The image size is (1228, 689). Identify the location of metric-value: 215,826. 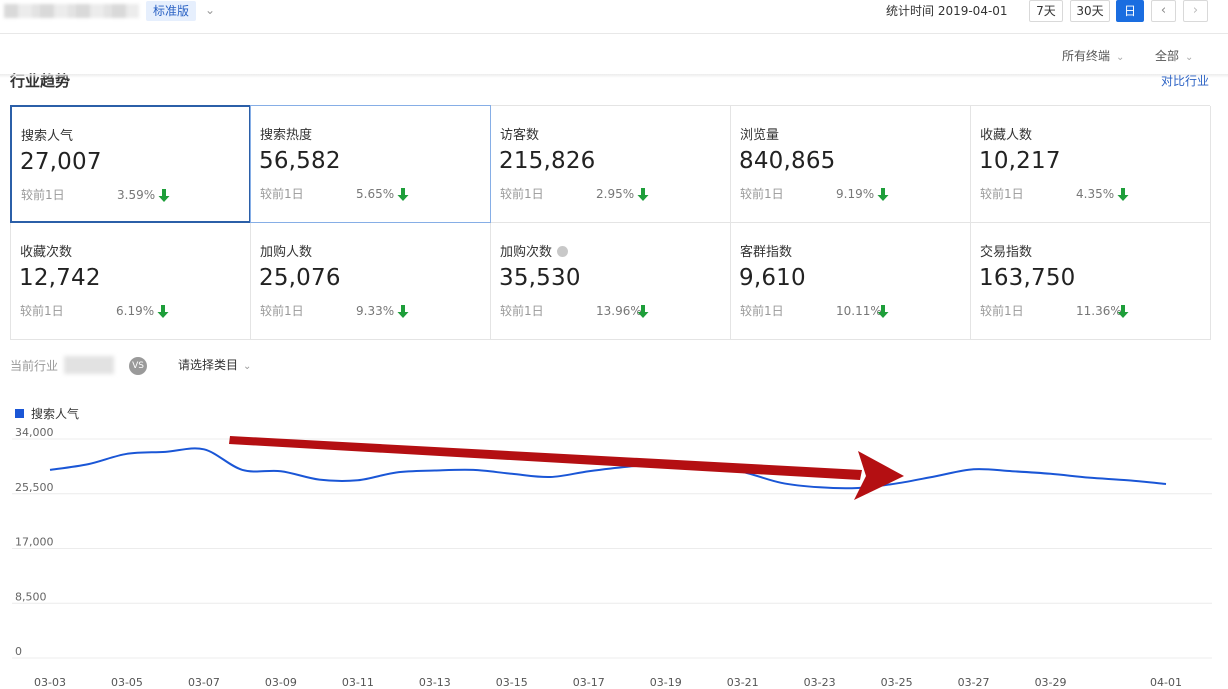
(547, 161).